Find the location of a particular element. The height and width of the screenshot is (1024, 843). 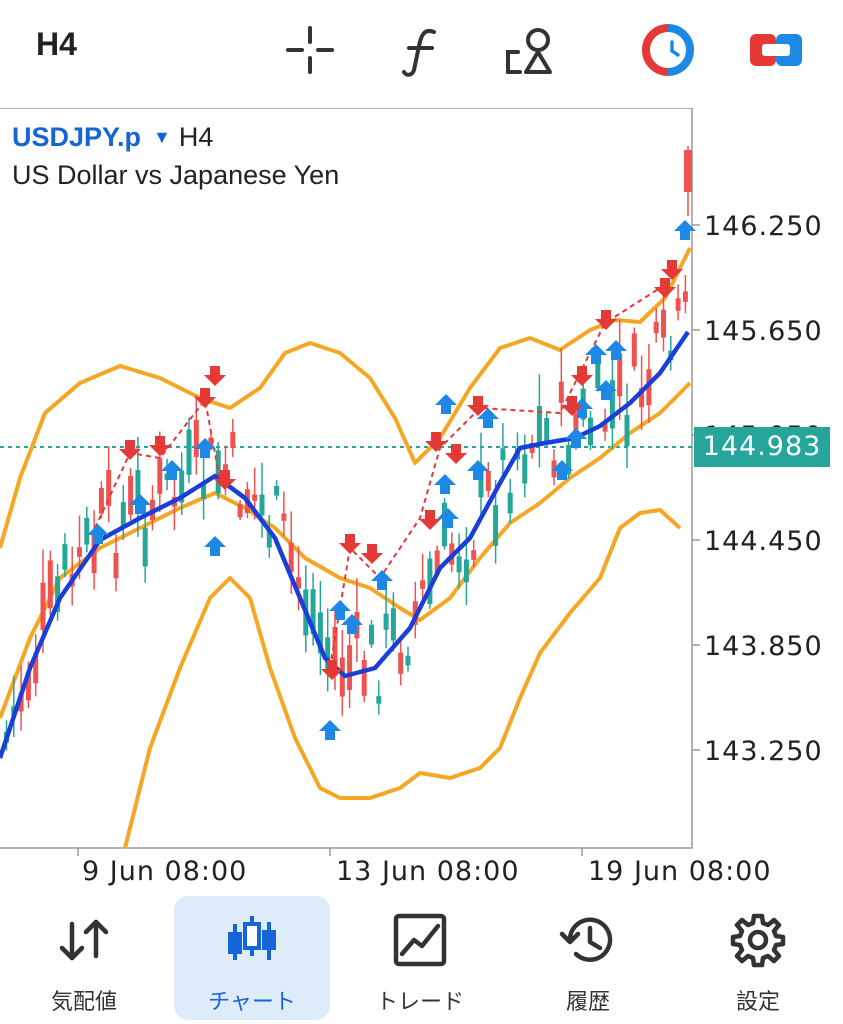

symbol-name: USDJPY.p is located at coordinates (77, 137).